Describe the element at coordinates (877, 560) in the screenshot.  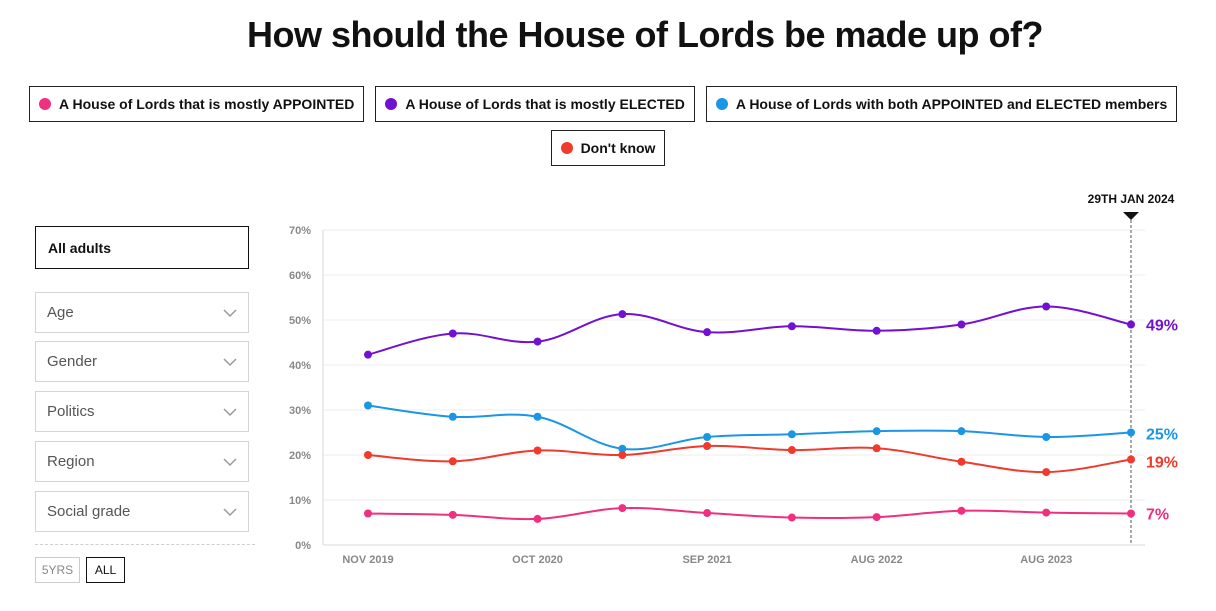
I see `x-tick-label: AUG 2022` at that location.